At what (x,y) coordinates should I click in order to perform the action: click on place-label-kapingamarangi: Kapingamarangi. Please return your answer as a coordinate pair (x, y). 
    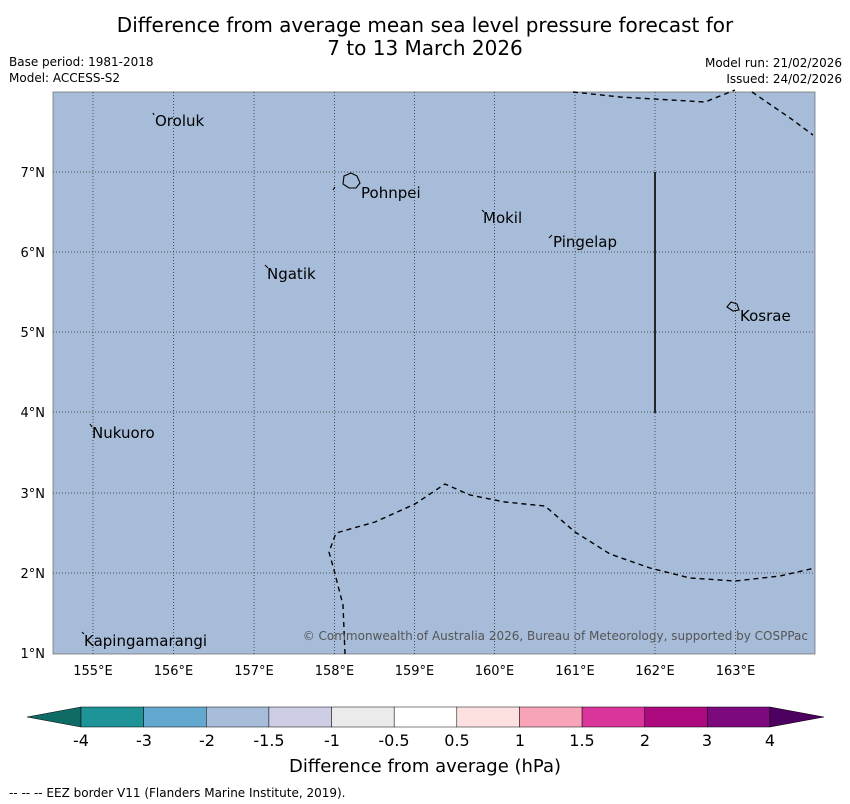
    Looking at the image, I should click on (145, 641).